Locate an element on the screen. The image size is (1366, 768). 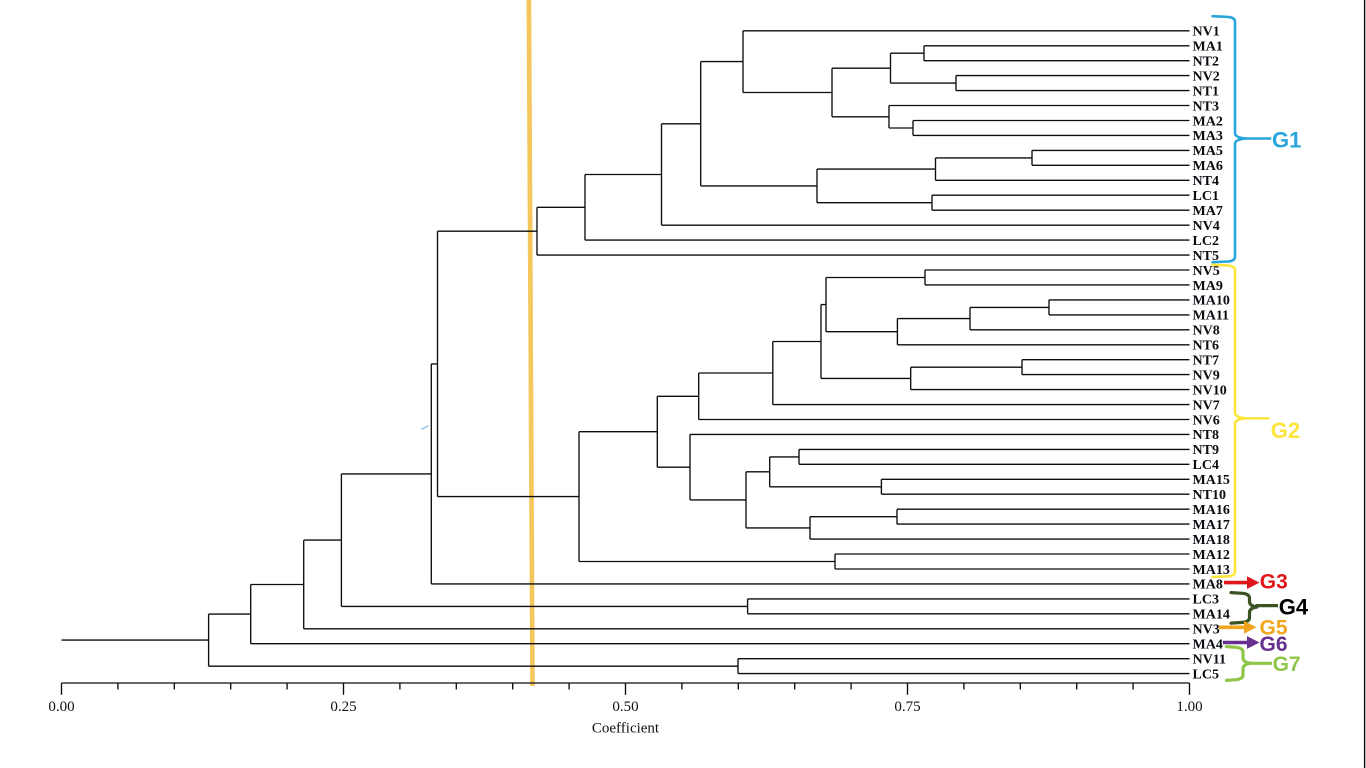
svg-text: MA7 is located at coordinates (1208, 211).